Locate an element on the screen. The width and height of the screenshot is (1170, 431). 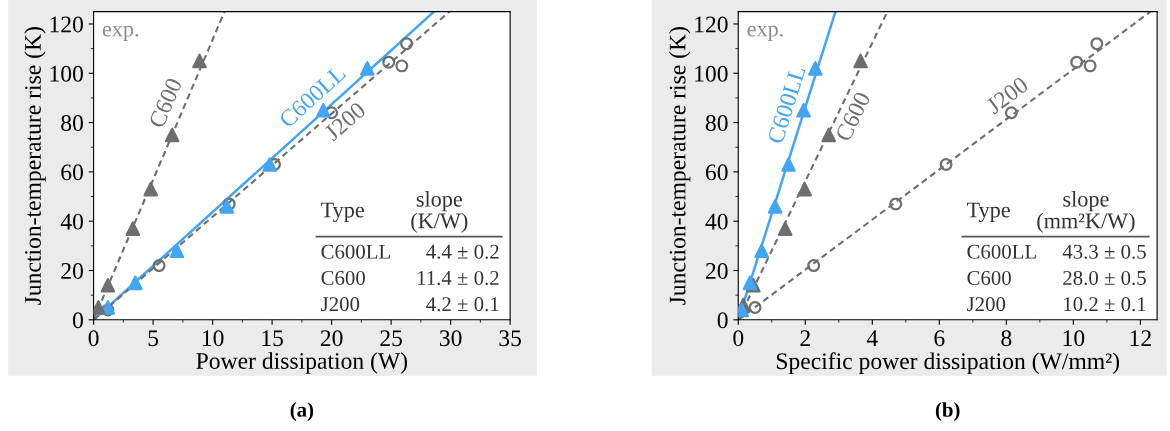
text: (a) is located at coordinates (302, 412).